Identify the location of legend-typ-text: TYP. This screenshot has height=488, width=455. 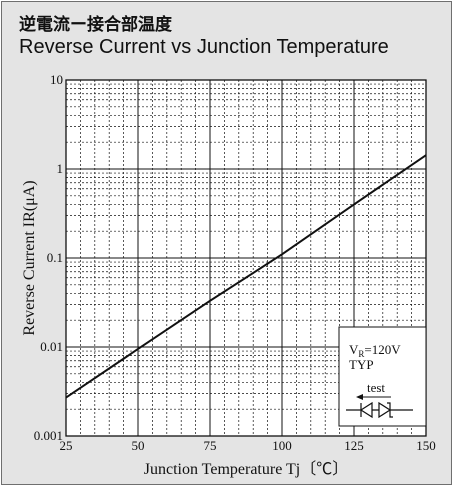
(361, 364).